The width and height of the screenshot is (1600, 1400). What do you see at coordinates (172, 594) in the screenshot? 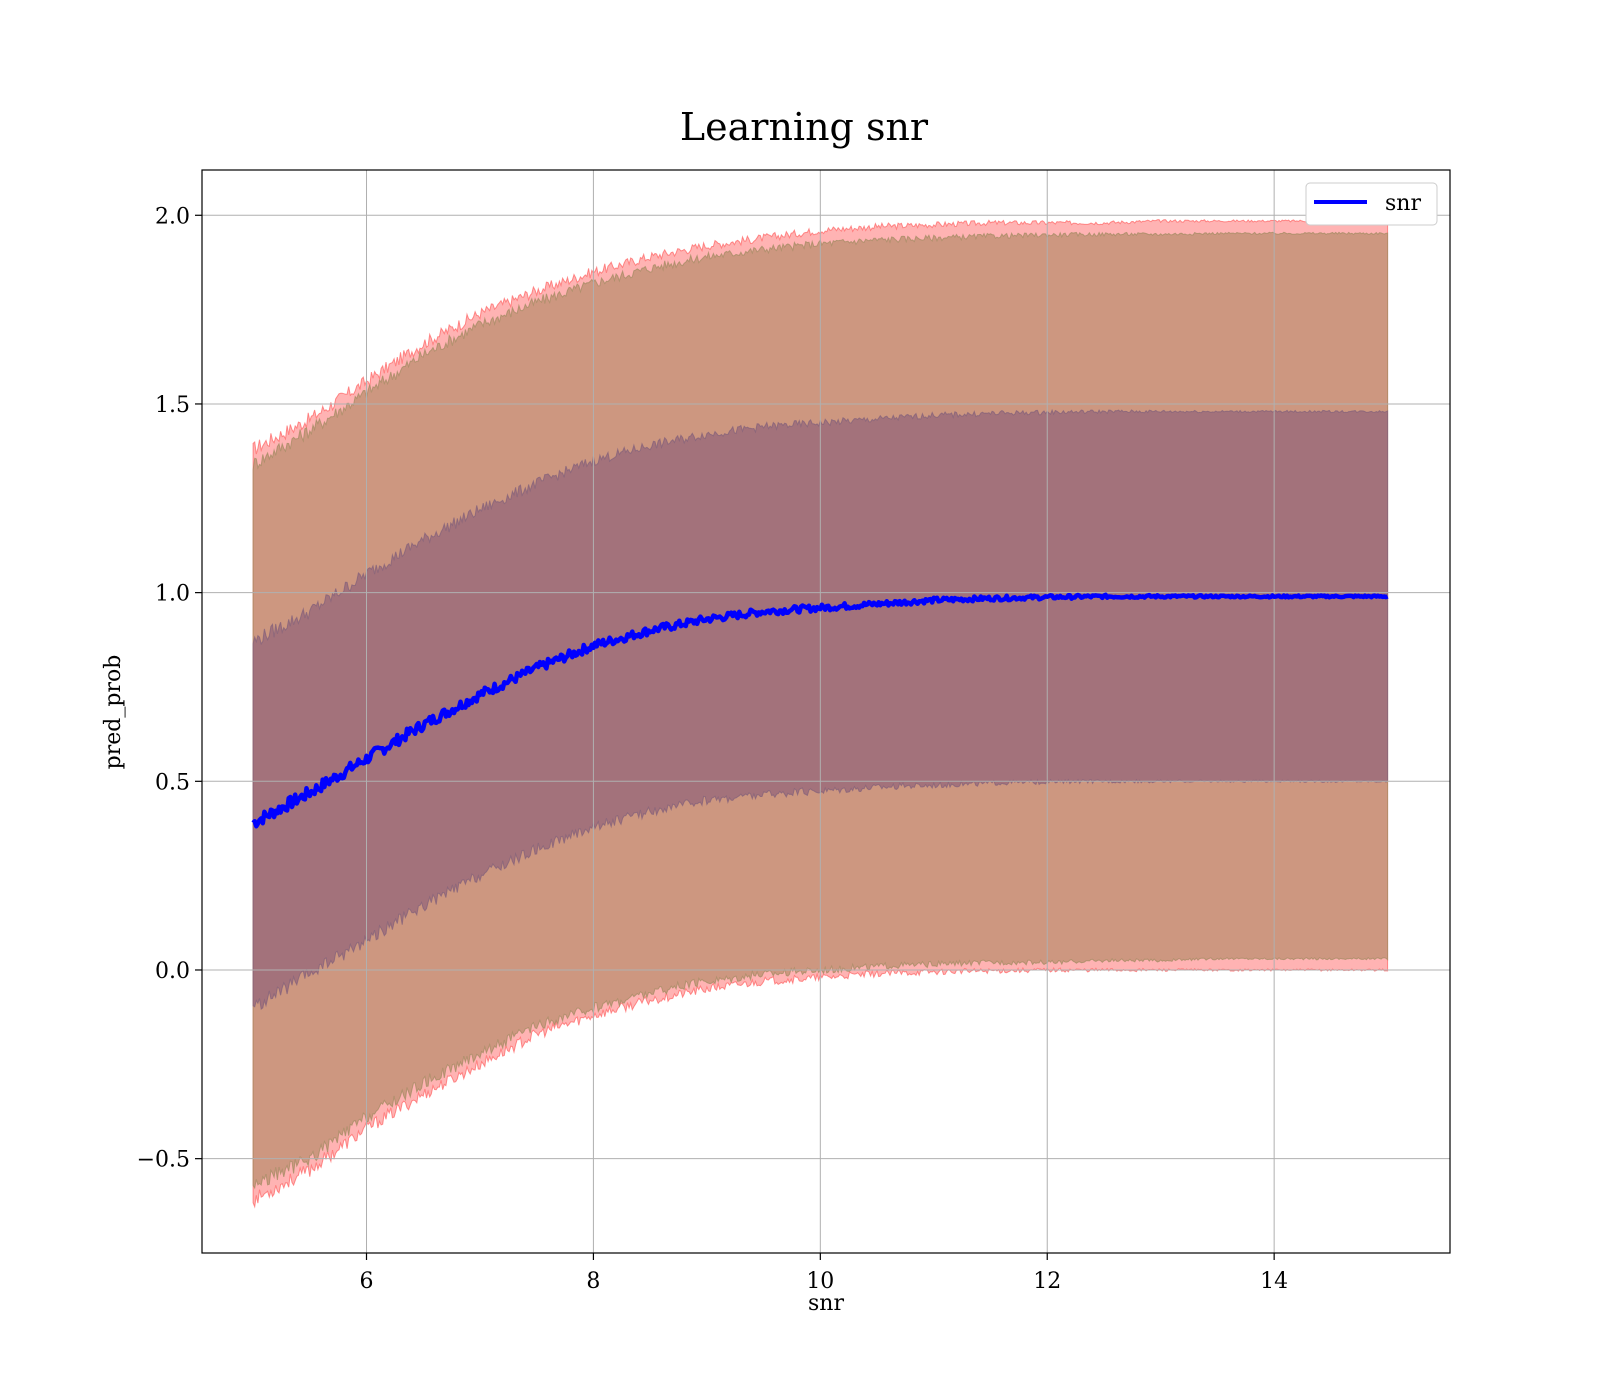
I see `y-tick-label-3: 1.0` at bounding box center [172, 594].